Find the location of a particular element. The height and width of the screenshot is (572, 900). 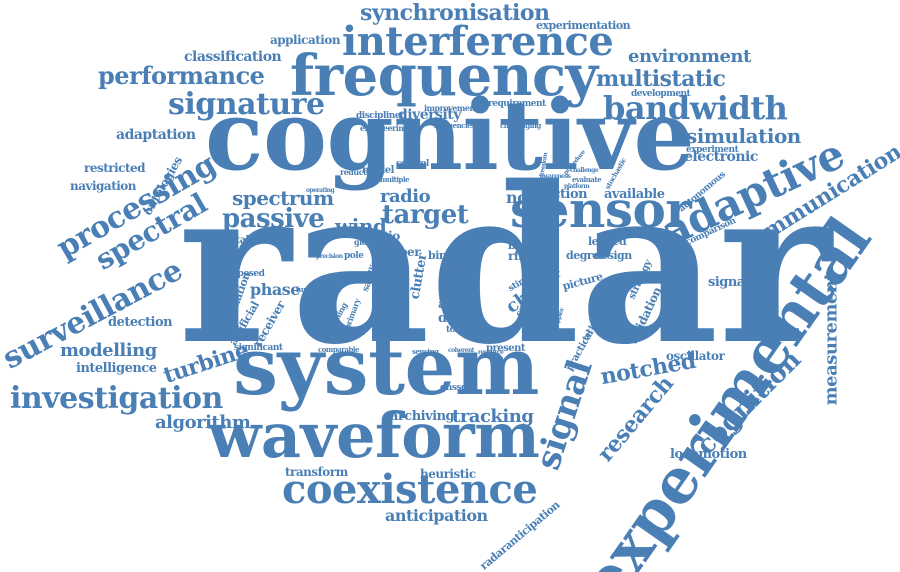

word-time: time is located at coordinates (456, 268).